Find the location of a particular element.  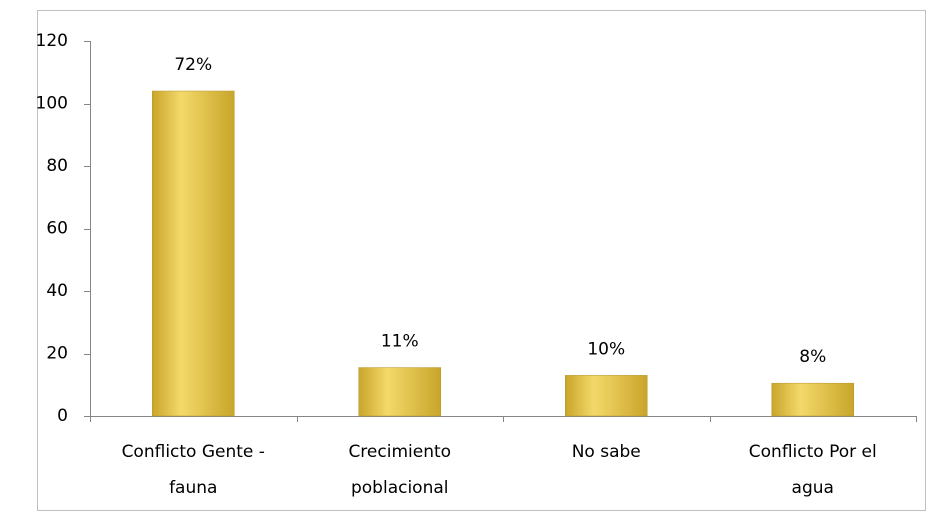

x-tick-label: No sabe is located at coordinates (606, 452).